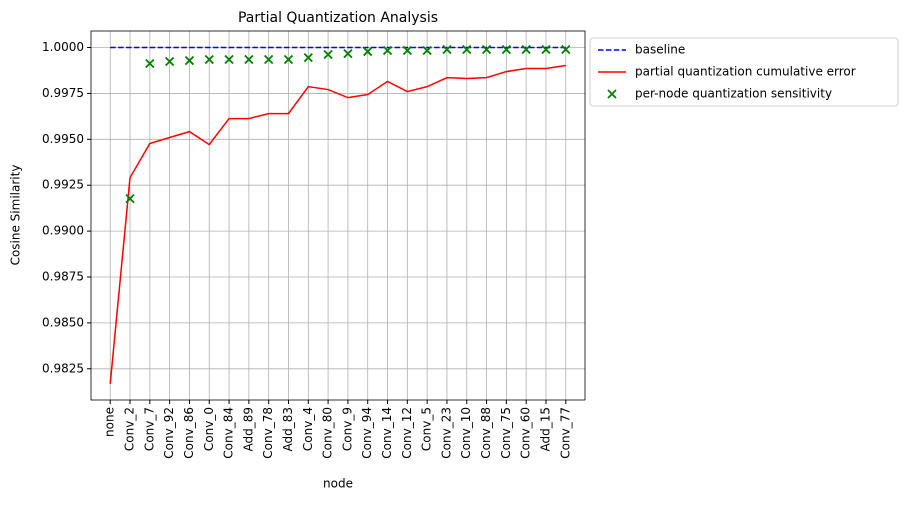 This screenshot has height=505, width=906. I want to click on x-axis-label: node, so click(338, 484).